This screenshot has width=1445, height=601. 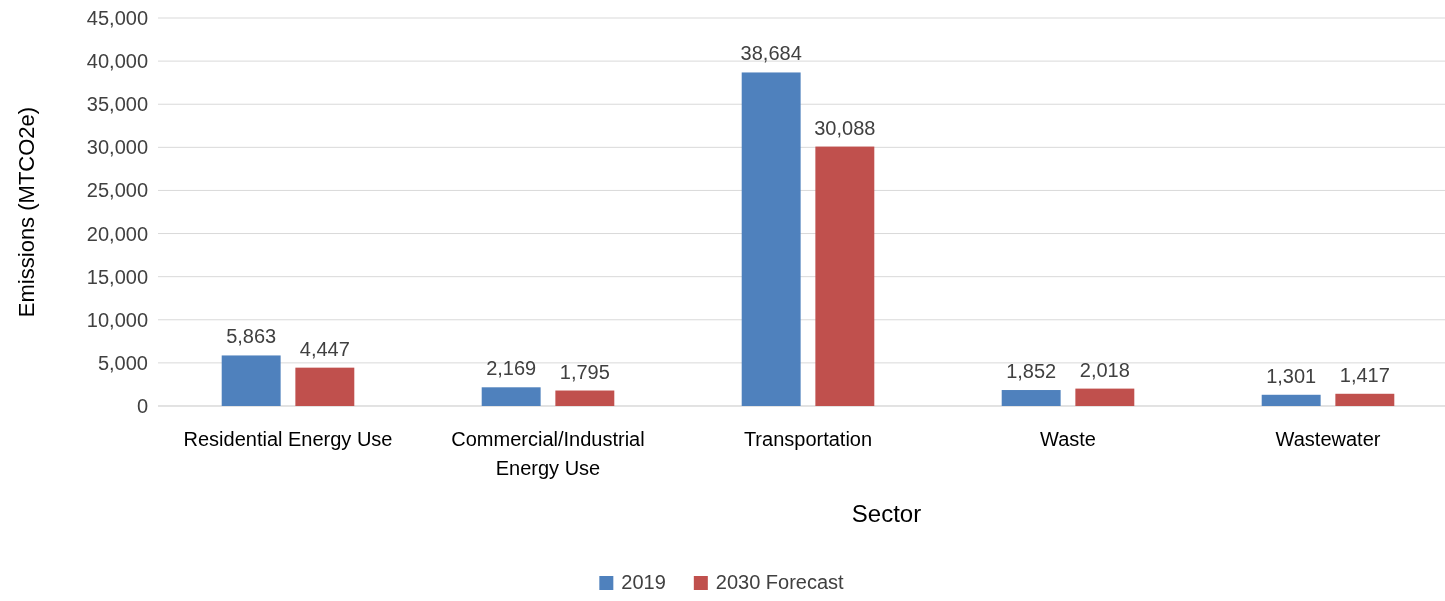 What do you see at coordinates (26, 212) in the screenshot?
I see `y-axis-title: Emissions (MTCO2e)` at bounding box center [26, 212].